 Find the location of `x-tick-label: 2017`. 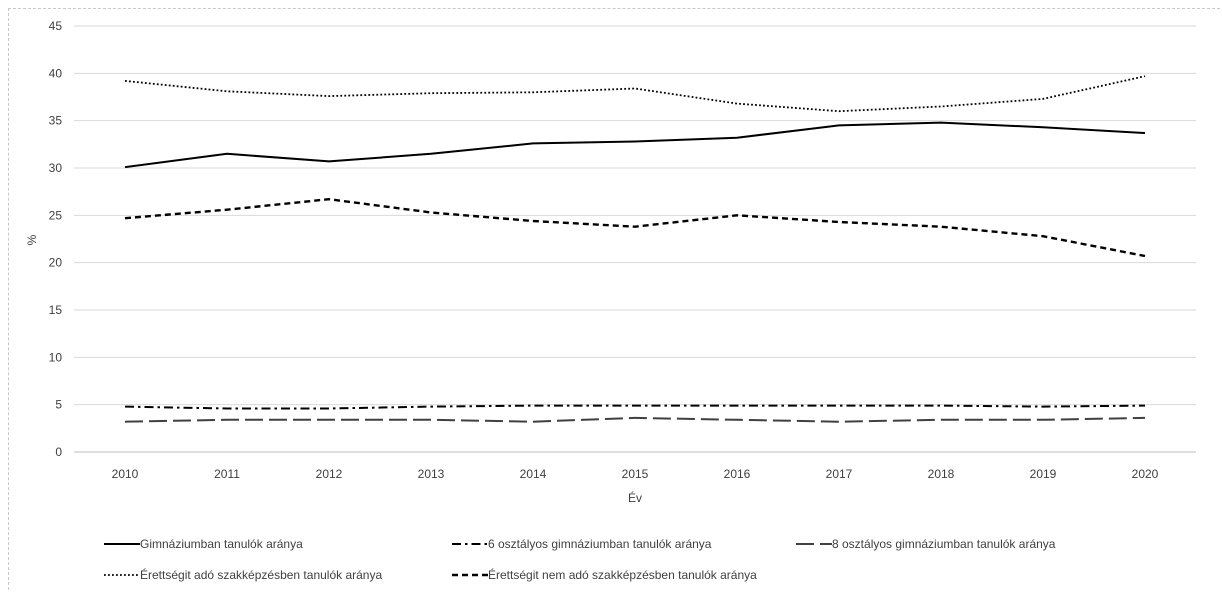

x-tick-label: 2017 is located at coordinates (839, 474).